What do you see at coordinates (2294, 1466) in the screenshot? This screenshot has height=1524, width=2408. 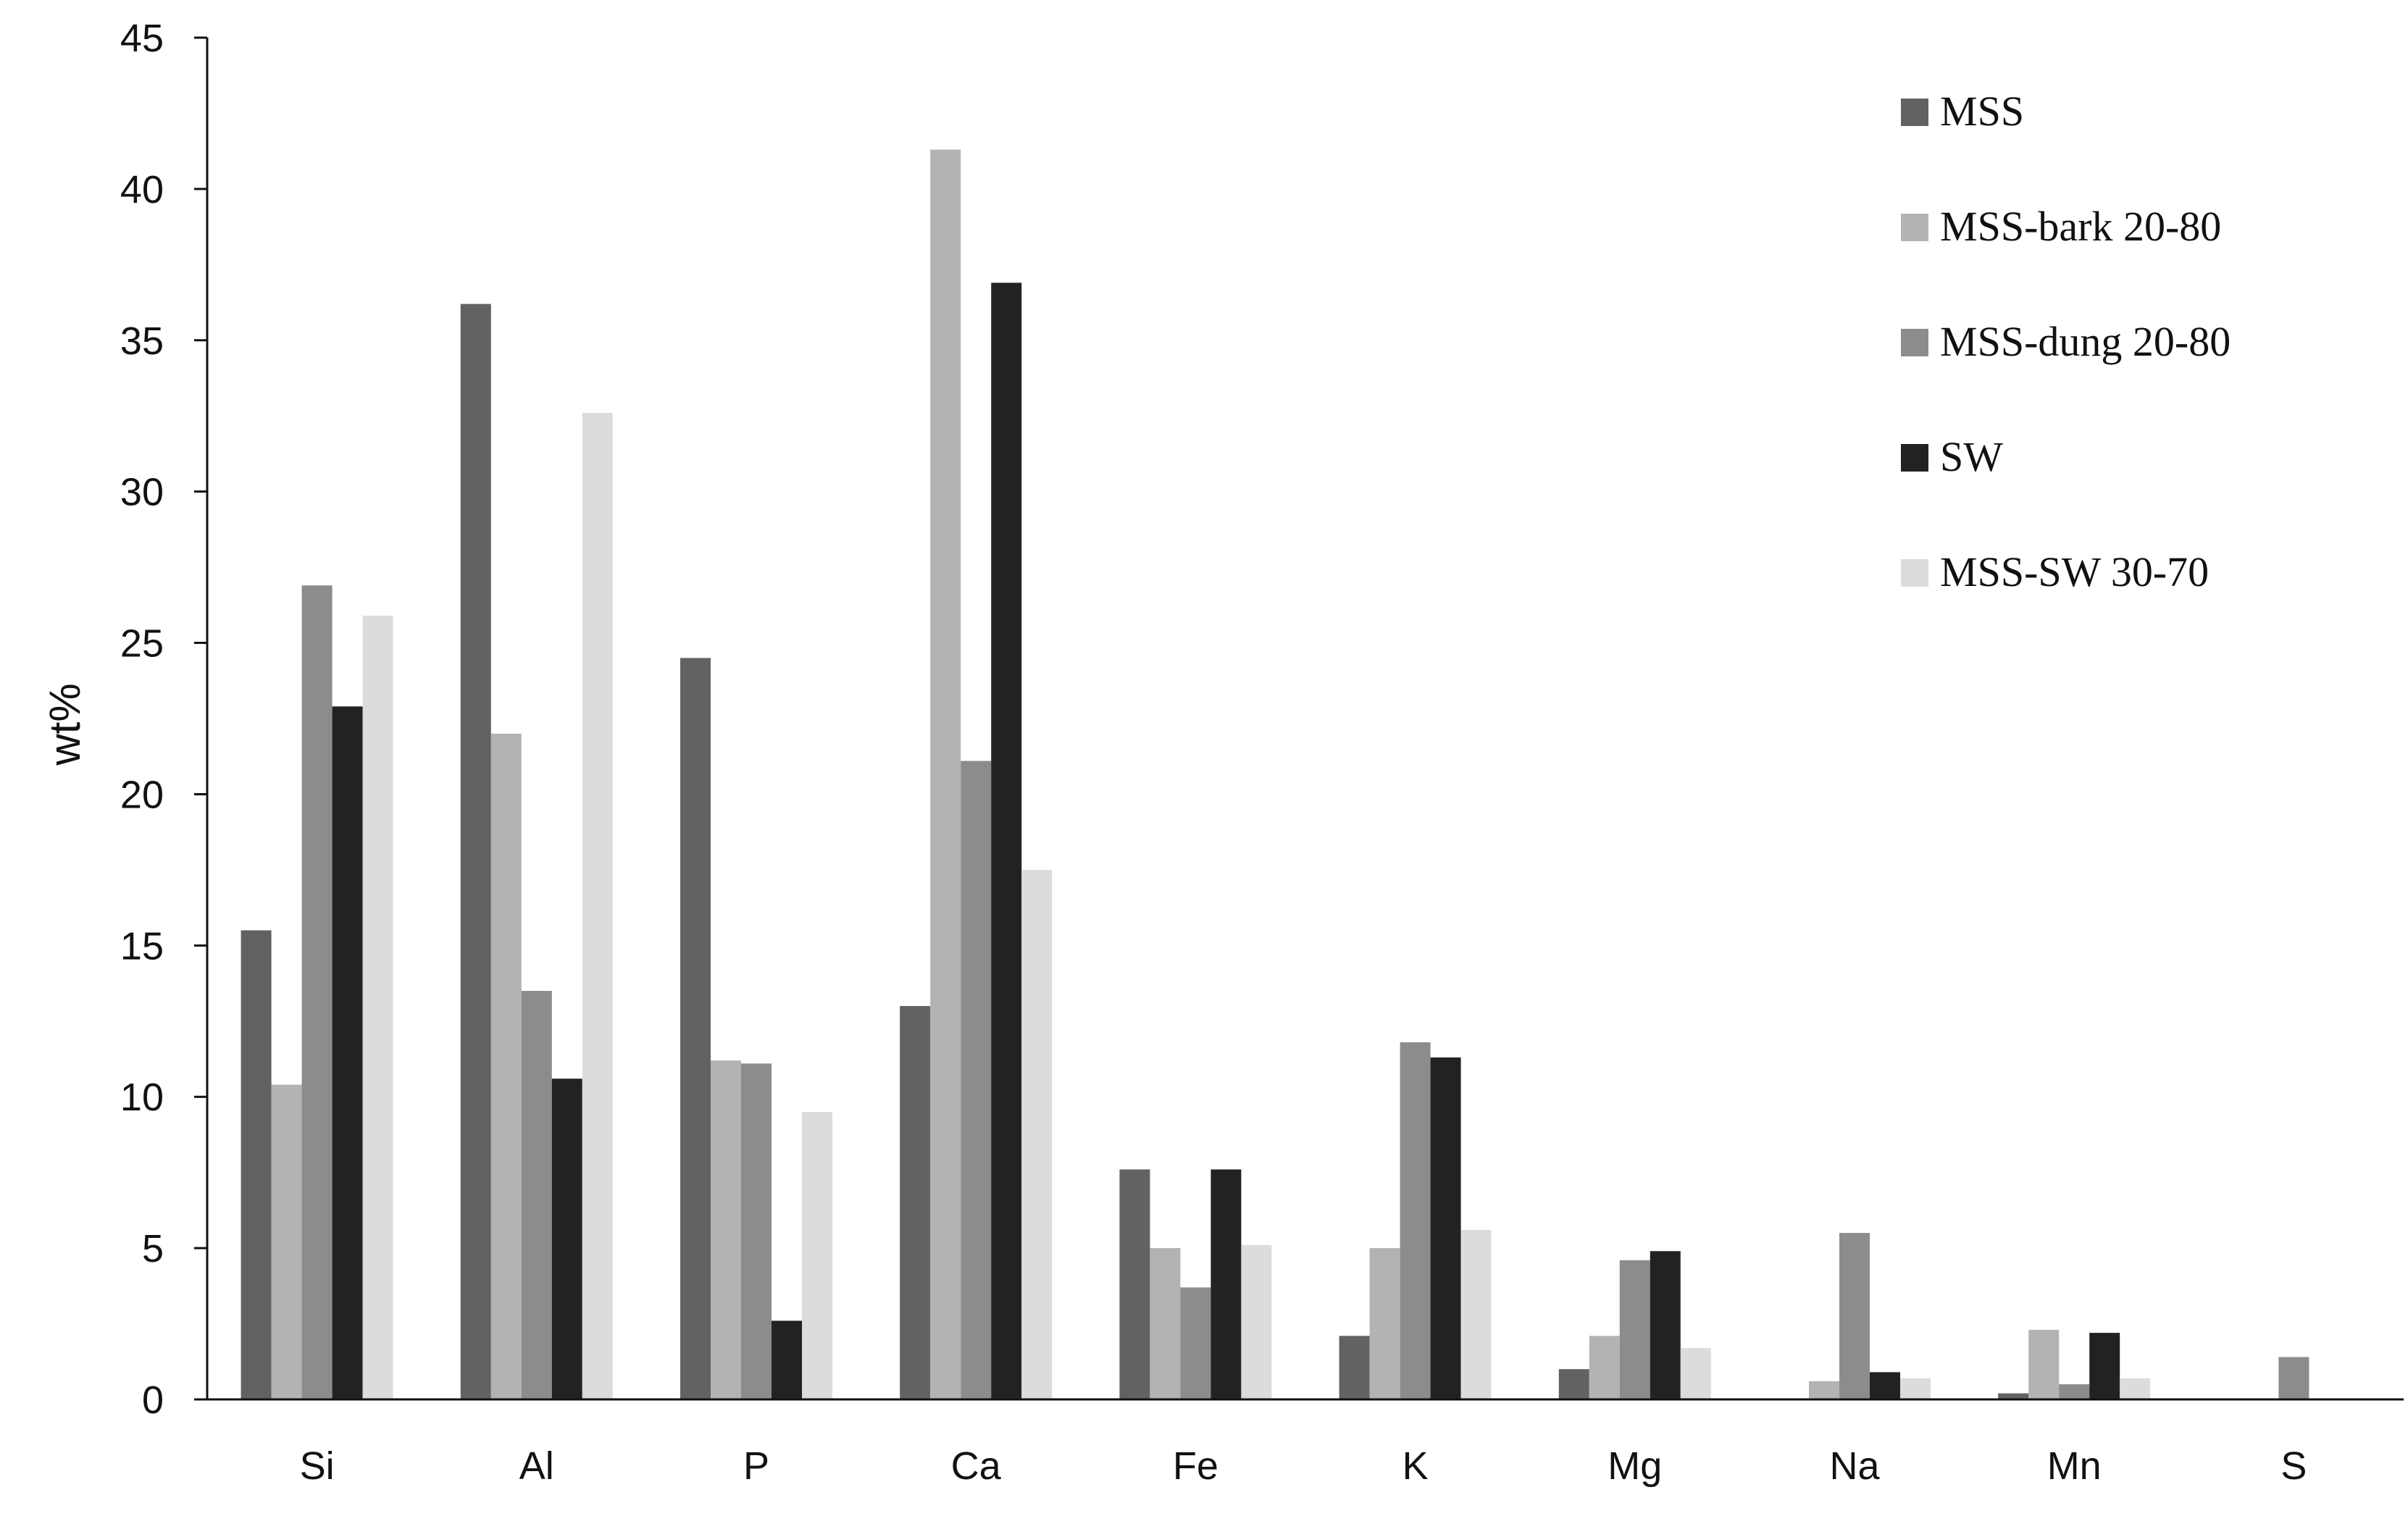 I see `x-tick-label-s: S` at bounding box center [2294, 1466].